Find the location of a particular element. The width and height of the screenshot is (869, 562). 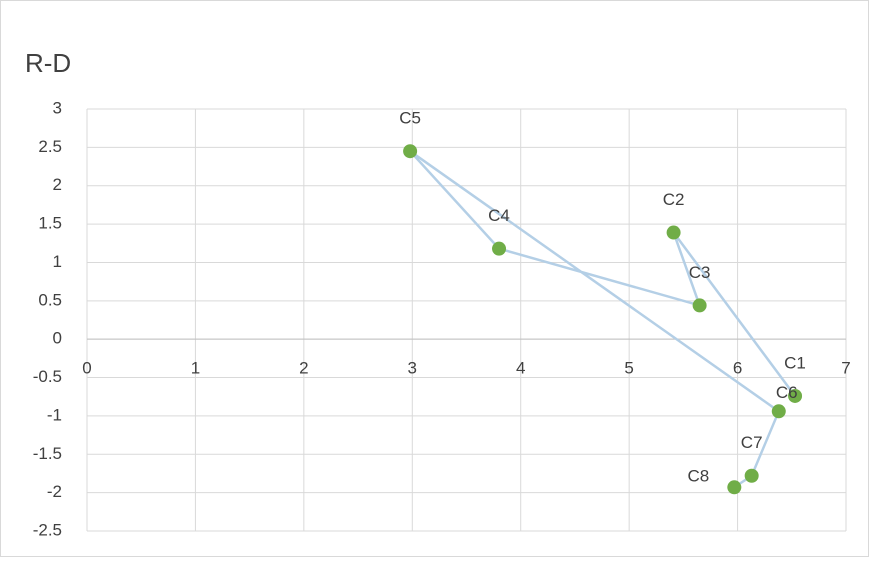

y-tick-label: 2 is located at coordinates (57, 184).